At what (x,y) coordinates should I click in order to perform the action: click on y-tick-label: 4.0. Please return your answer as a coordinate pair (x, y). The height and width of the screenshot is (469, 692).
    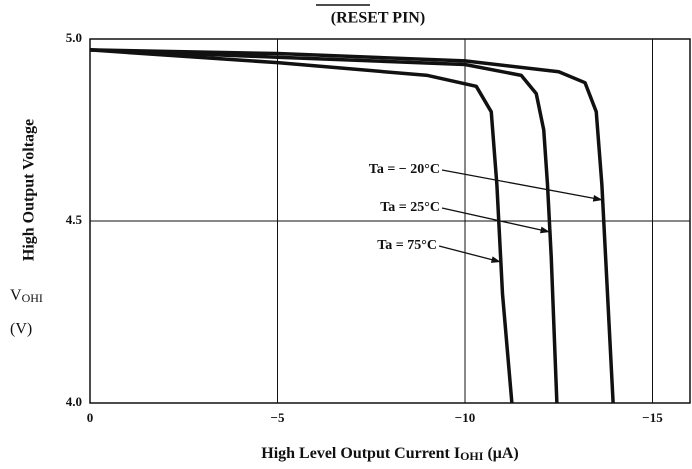
    Looking at the image, I should click on (74, 401).